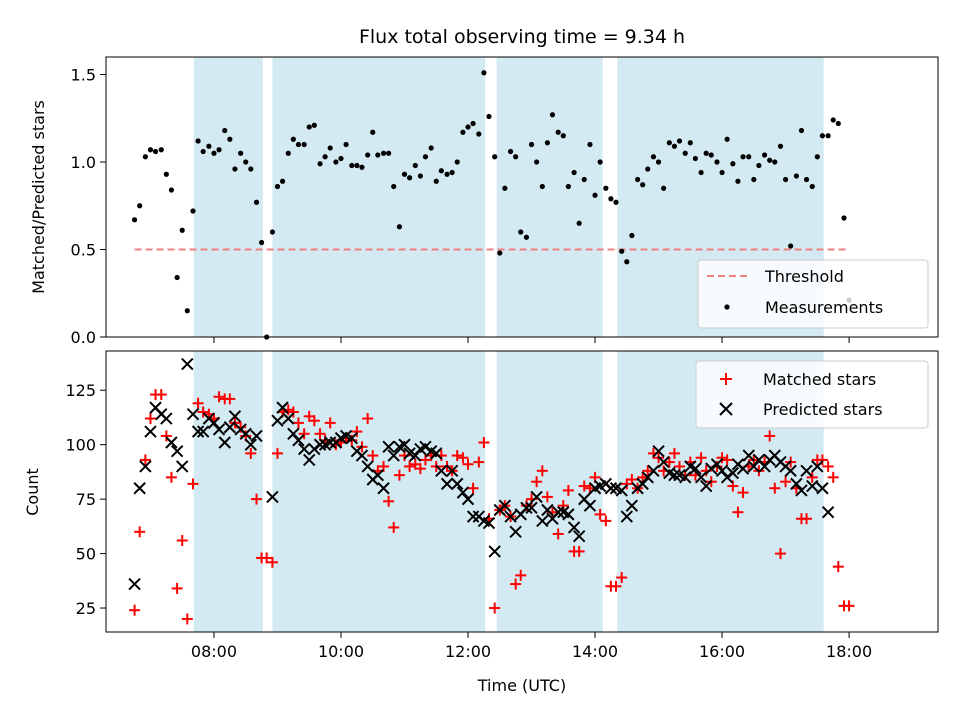 This screenshot has height=725, width=960. What do you see at coordinates (813, 294) in the screenshot?
I see `ratio-legend-box` at bounding box center [813, 294].